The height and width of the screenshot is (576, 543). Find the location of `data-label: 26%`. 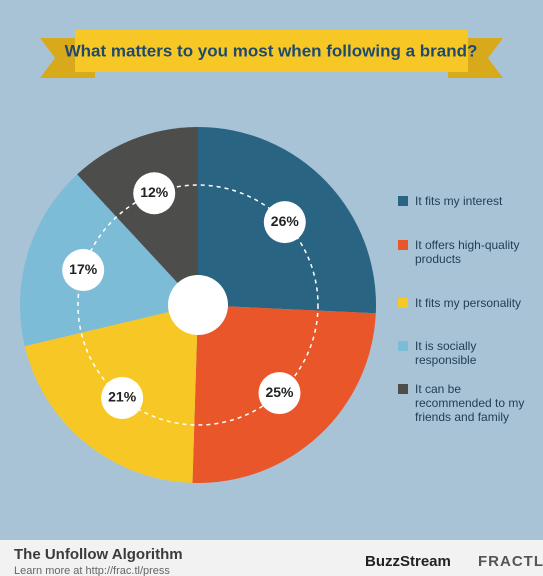

data-label: 26% is located at coordinates (285, 221).